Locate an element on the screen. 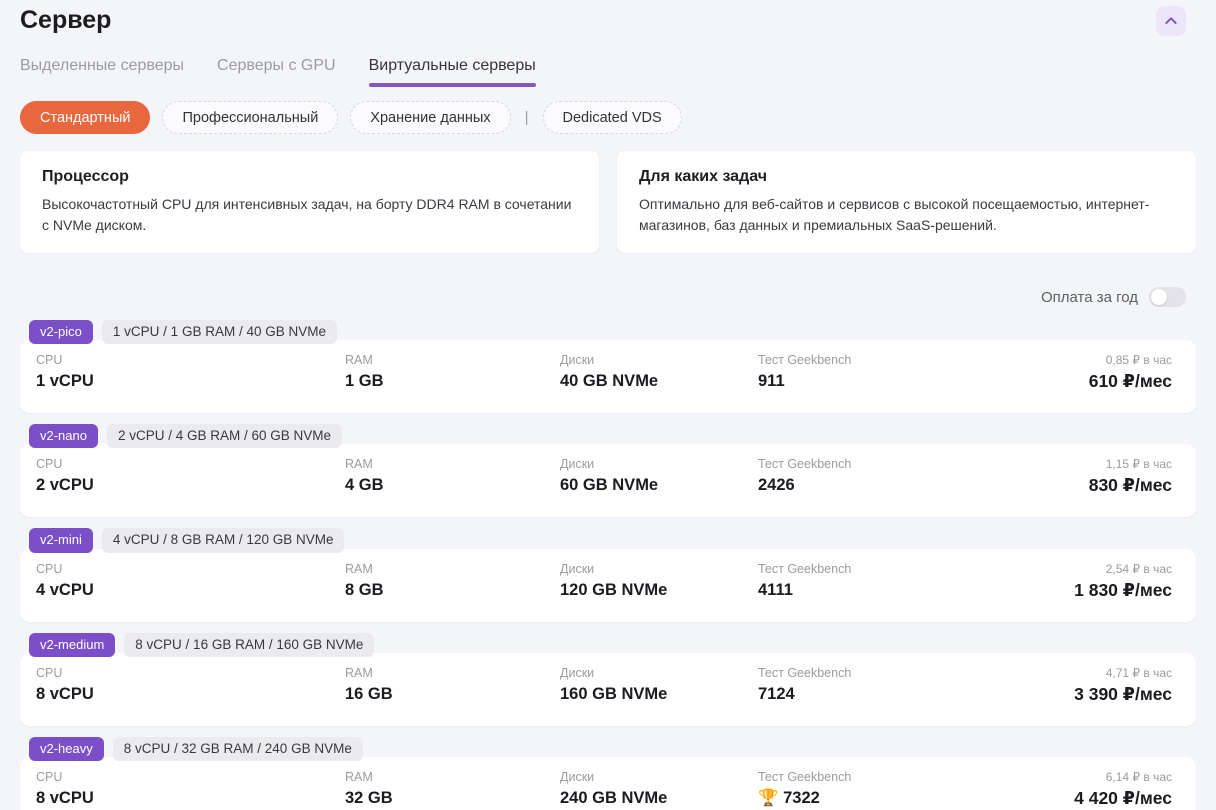 This screenshot has height=810, width=1216. page-header: Сервер is located at coordinates (608, 20).